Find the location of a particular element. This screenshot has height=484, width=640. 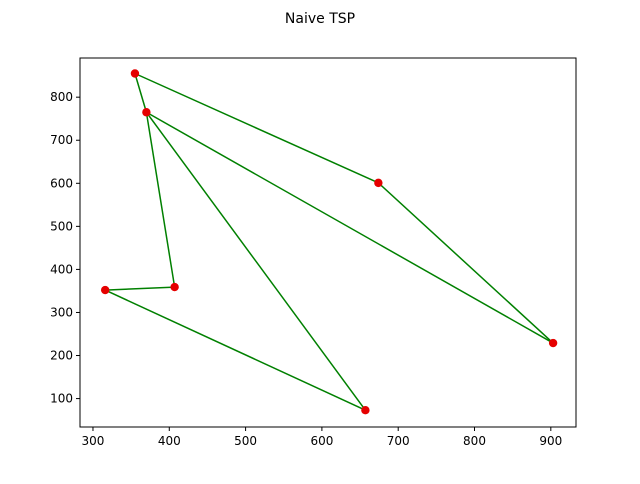

y-tick-label: 100 is located at coordinates (61, 399).